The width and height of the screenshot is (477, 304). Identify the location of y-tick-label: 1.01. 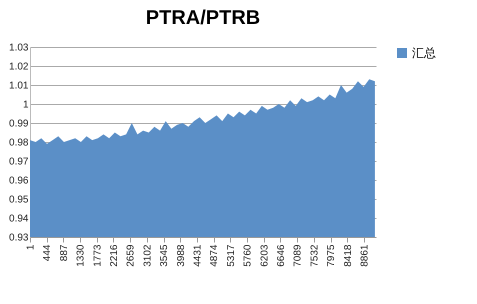
(19, 86).